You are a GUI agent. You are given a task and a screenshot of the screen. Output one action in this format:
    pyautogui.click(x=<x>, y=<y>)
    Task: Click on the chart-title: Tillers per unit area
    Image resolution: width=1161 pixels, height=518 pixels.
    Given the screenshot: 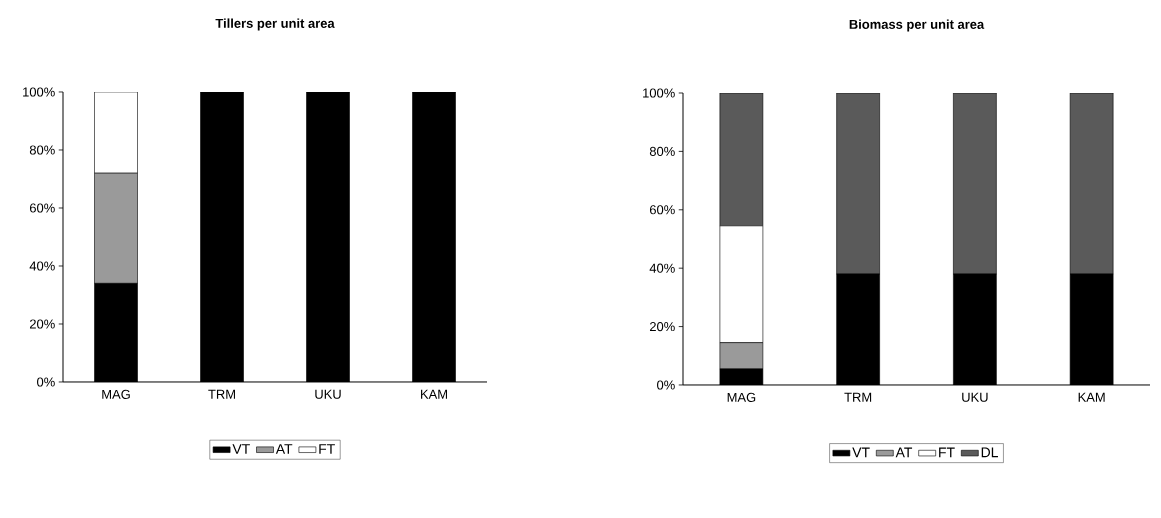 What is the action you would take?
    pyautogui.click(x=275, y=24)
    